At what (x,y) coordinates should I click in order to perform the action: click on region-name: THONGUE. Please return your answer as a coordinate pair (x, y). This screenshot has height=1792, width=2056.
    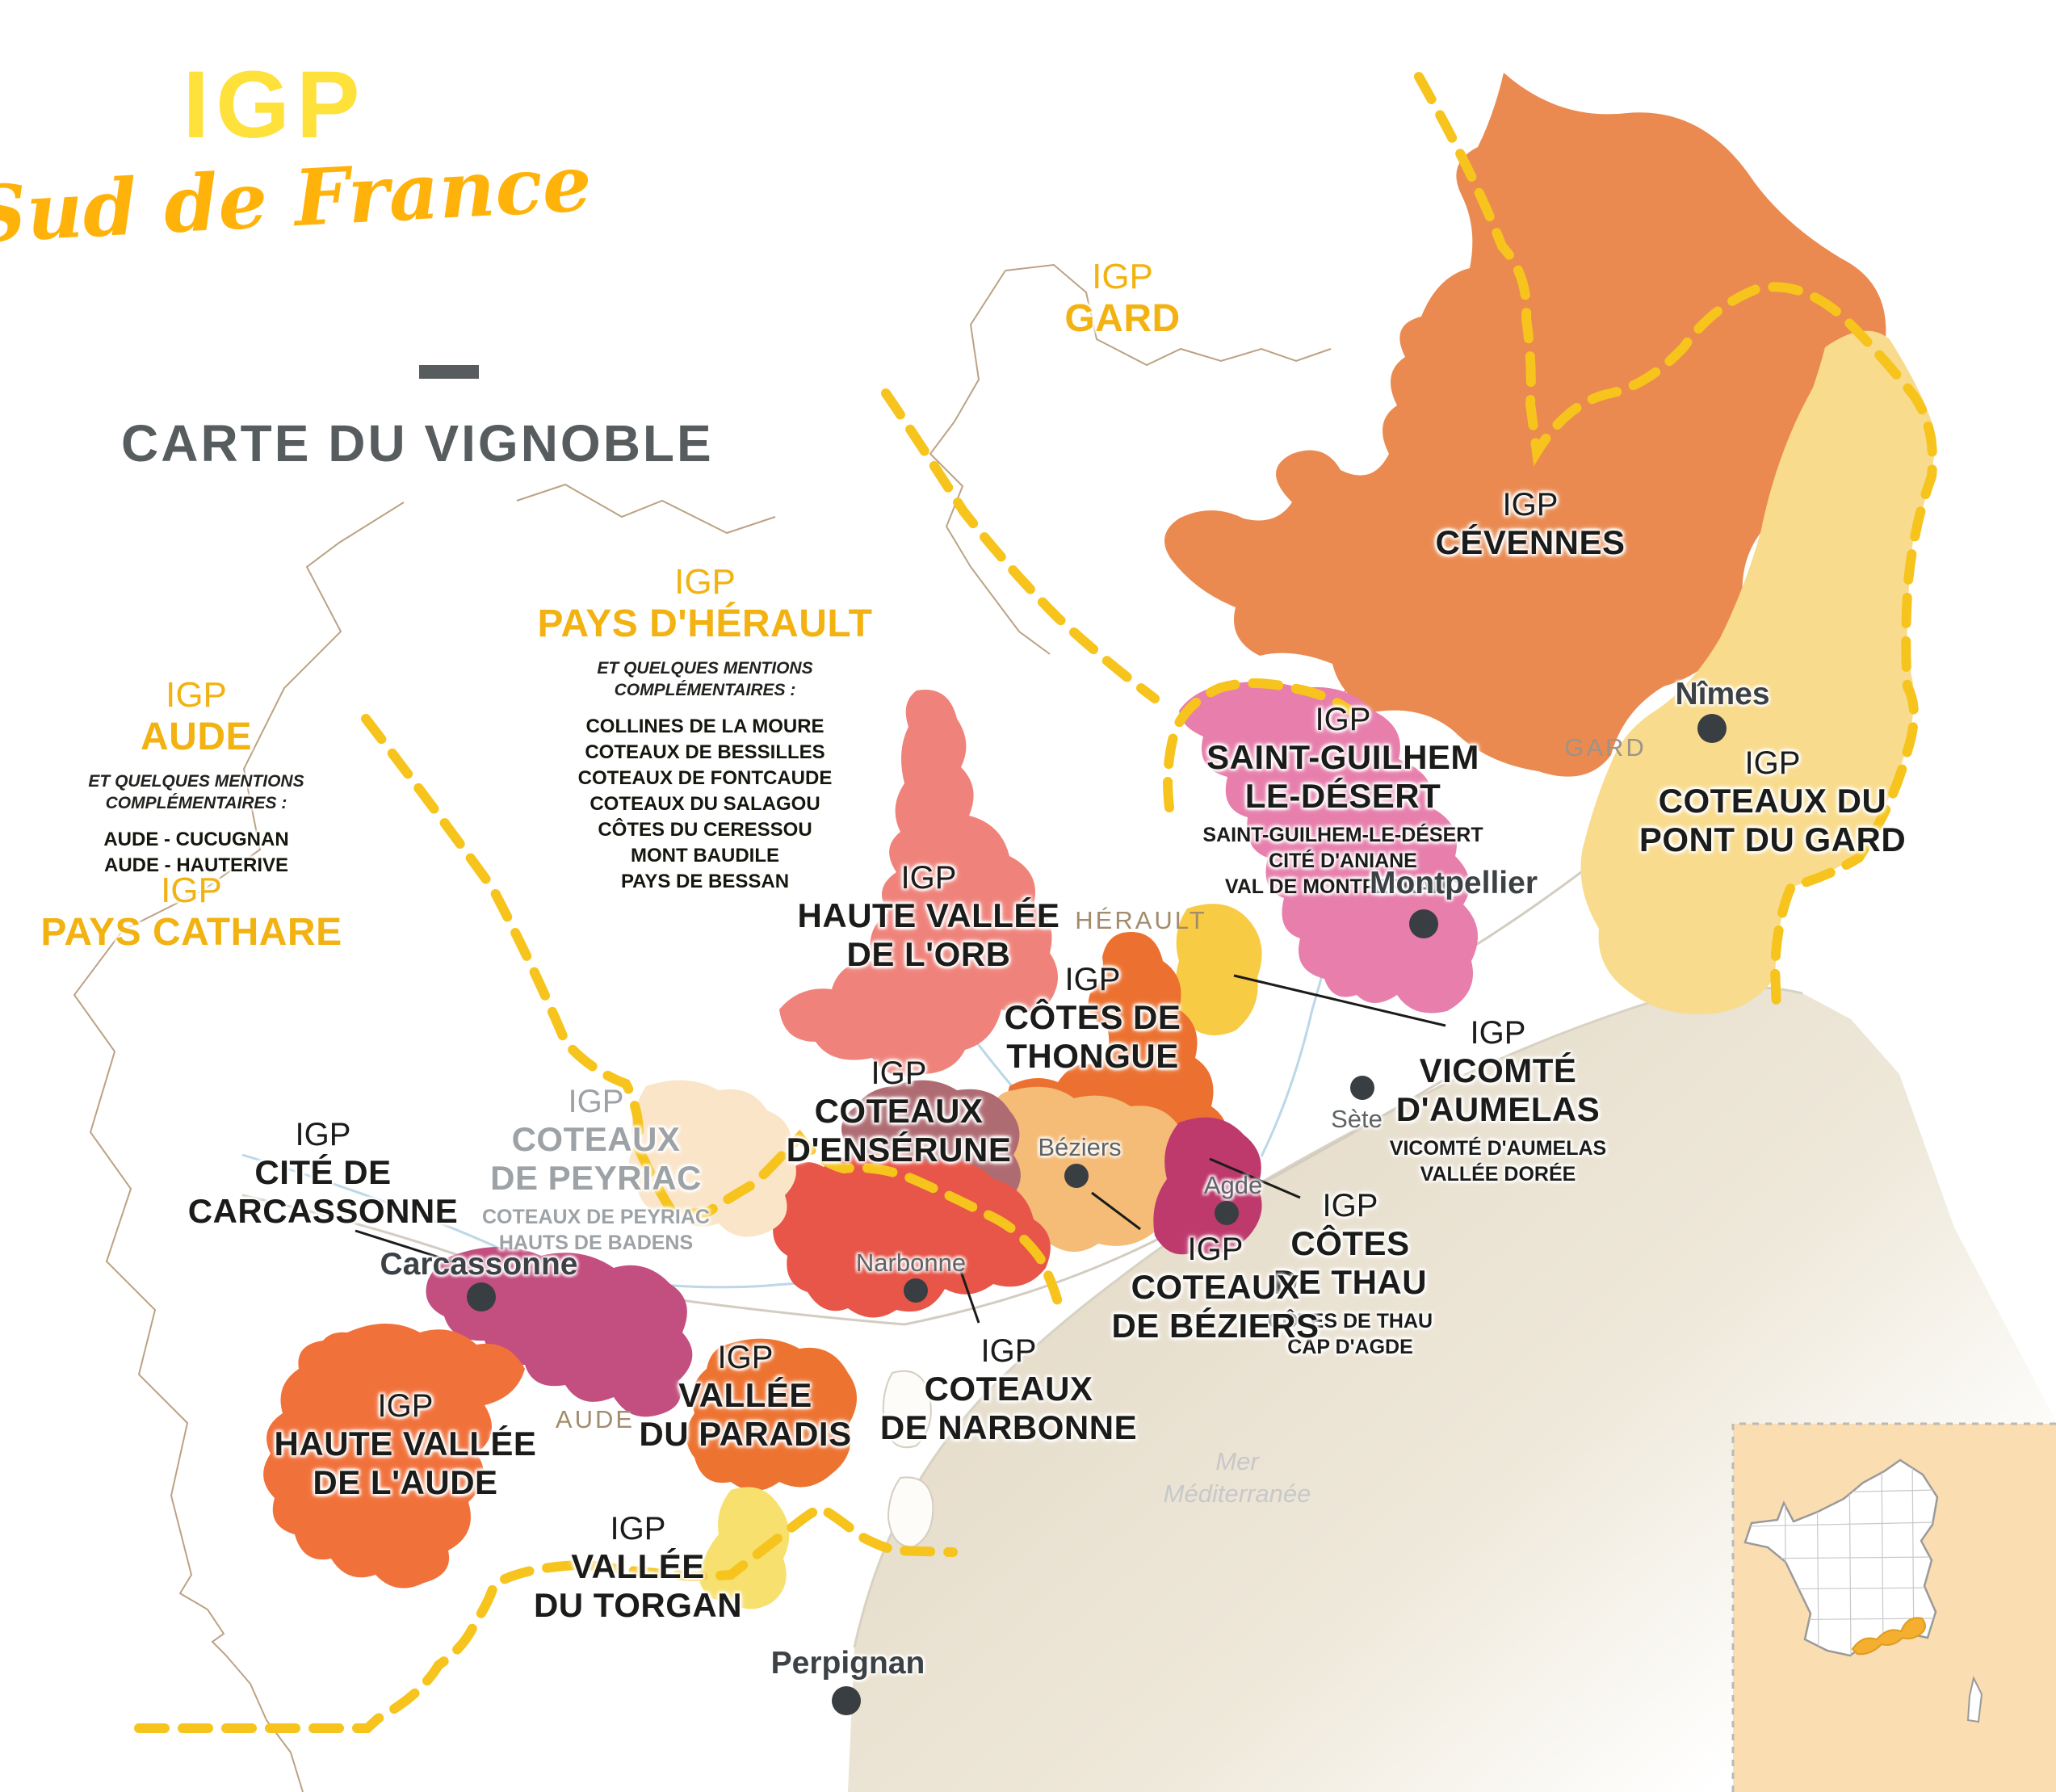
    Looking at the image, I should click on (1092, 1056).